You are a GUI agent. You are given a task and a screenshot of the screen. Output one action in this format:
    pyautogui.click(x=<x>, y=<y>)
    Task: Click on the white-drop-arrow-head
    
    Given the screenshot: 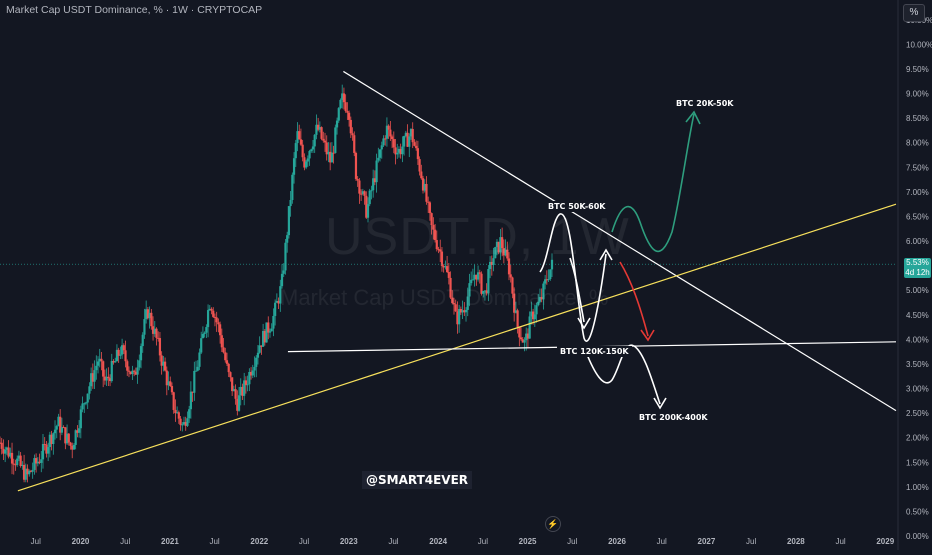 What is the action you would take?
    pyautogui.click(x=584, y=323)
    